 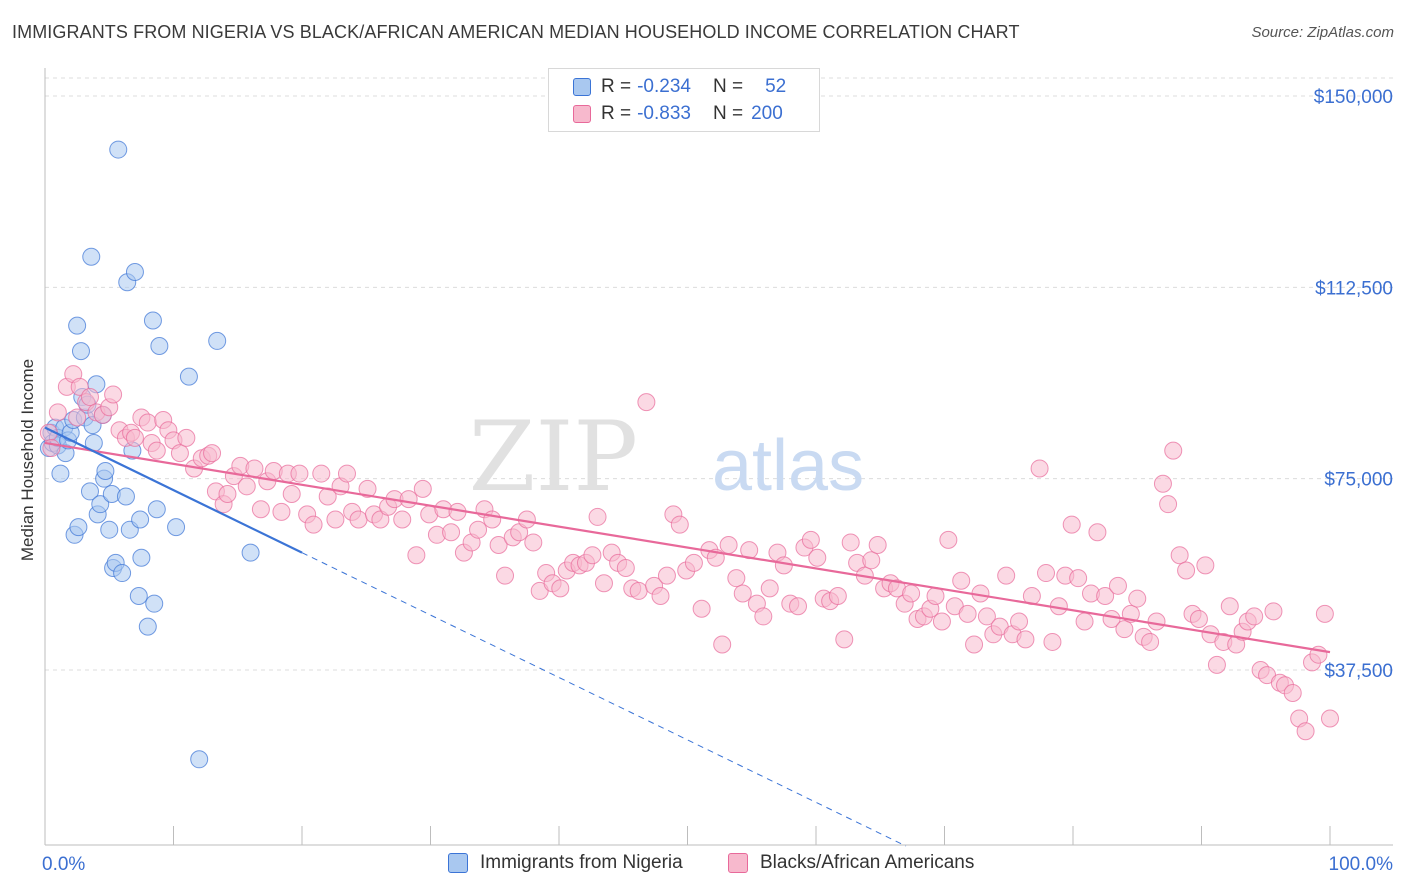 I want to click on n-value: 52, so click(x=776, y=86).